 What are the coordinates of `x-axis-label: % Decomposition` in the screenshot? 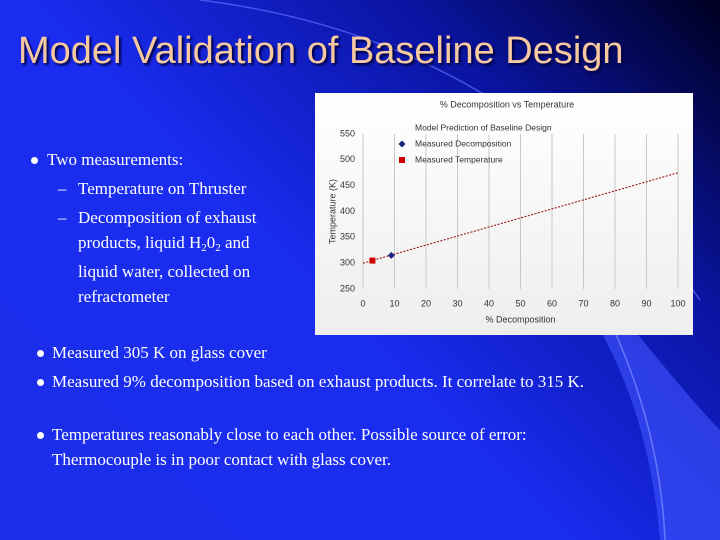 It's located at (520, 319).